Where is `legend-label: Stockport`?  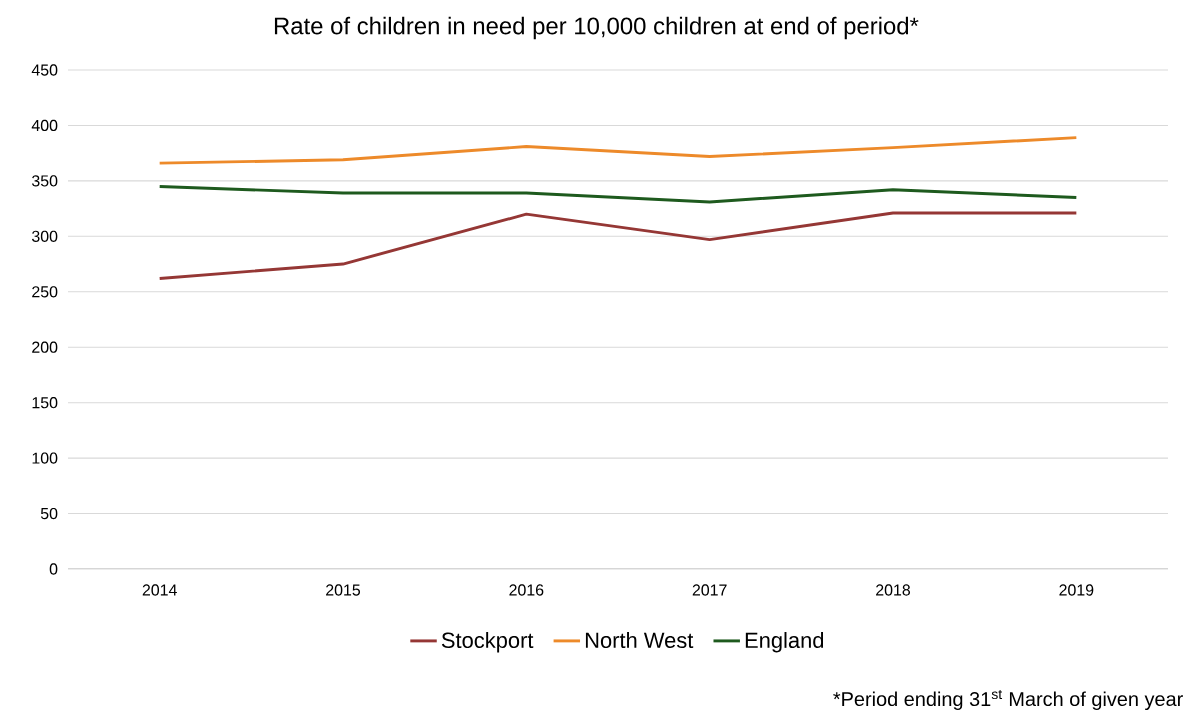 legend-label: Stockport is located at coordinates (487, 642).